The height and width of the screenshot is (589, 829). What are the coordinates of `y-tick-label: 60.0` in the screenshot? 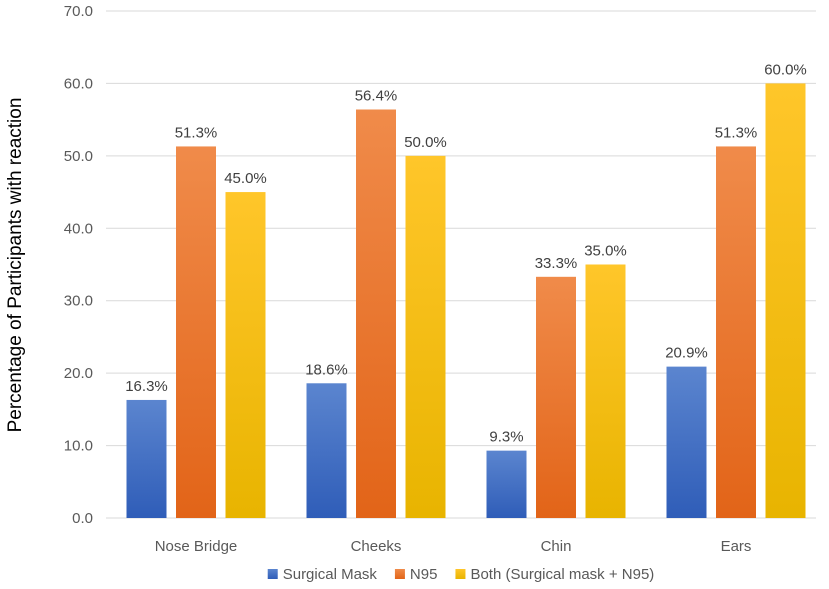 It's located at (78, 83).